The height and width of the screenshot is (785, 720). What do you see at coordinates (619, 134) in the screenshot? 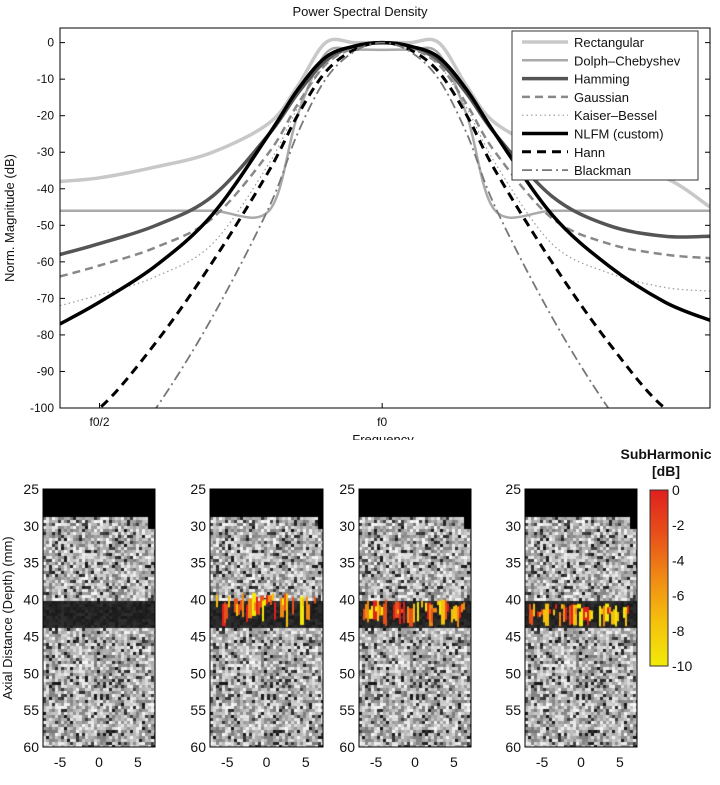
I see `legend-label-5: NLFM (custom)` at bounding box center [619, 134].